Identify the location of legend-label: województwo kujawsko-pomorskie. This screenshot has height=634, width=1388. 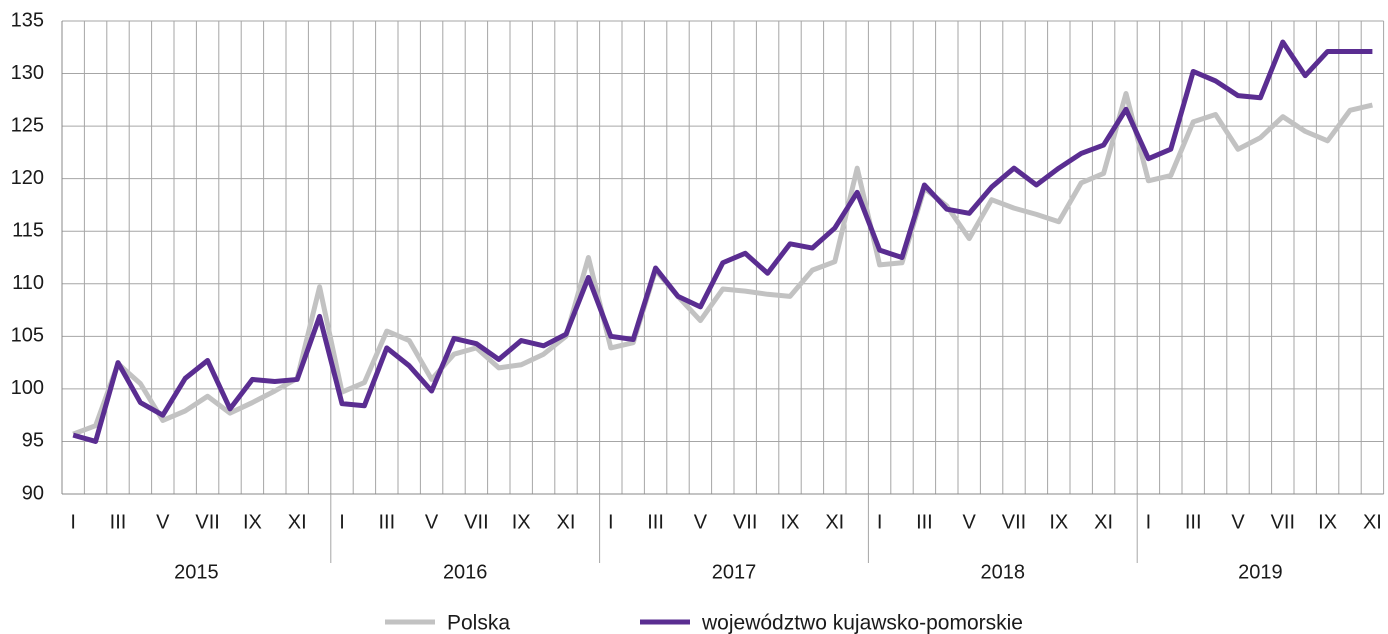
(862, 623).